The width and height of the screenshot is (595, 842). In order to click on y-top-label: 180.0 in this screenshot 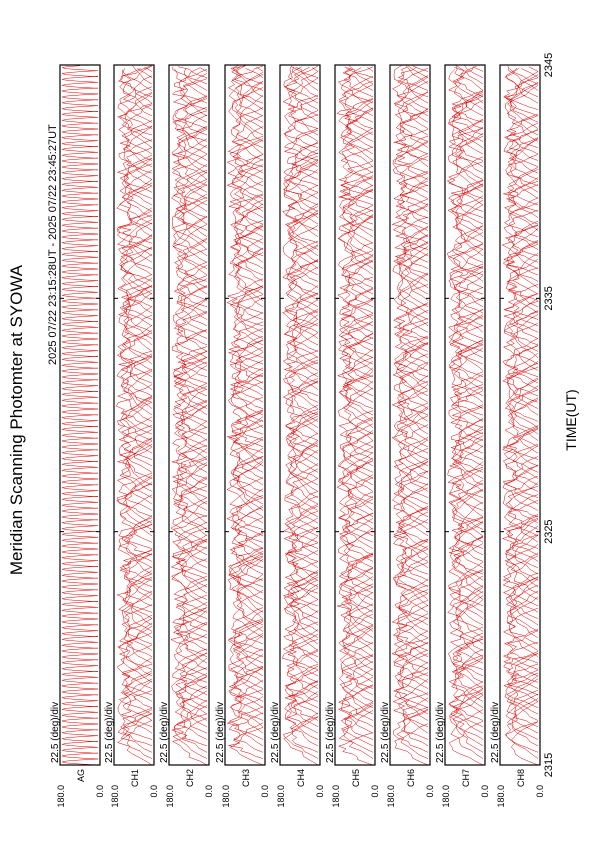, I will do `click(281, 796)`.